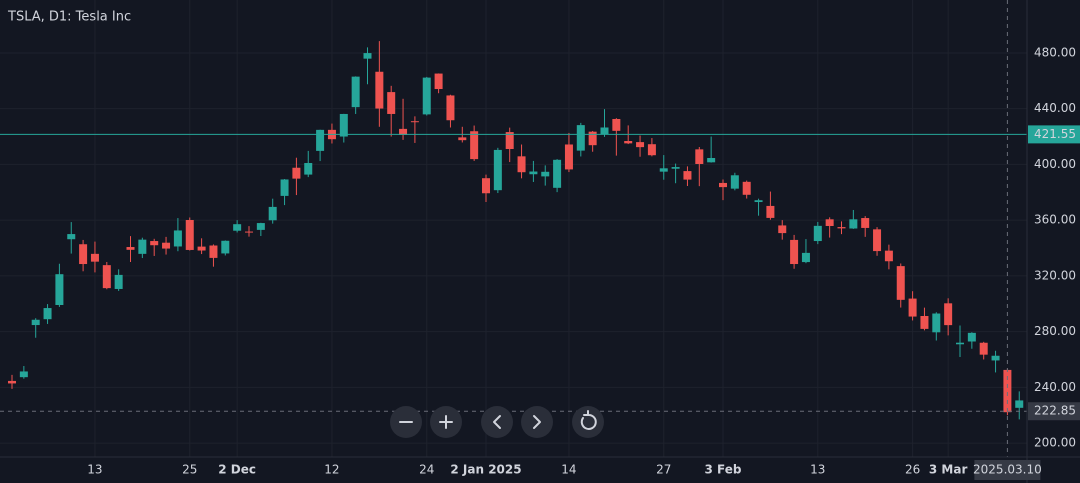 The height and width of the screenshot is (483, 1080). What do you see at coordinates (1055, 275) in the screenshot?
I see `y-tick-label: 320.00` at bounding box center [1055, 275].